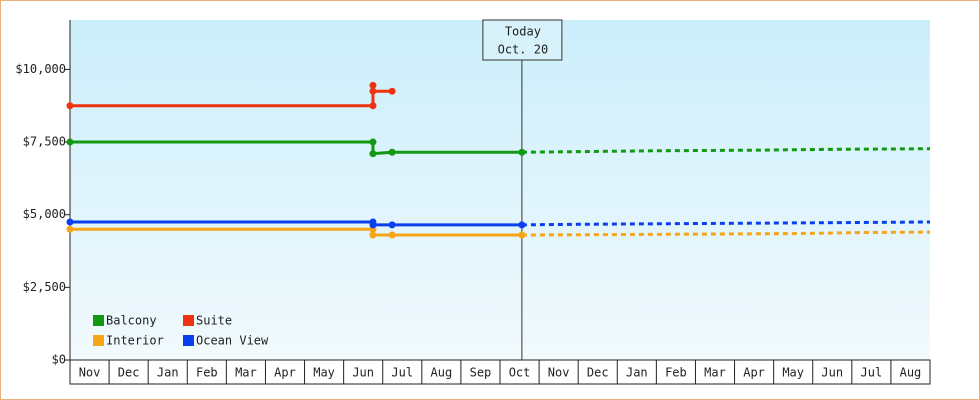 The width and height of the screenshot is (980, 400). What do you see at coordinates (214, 321) in the screenshot?
I see `legend-label: Suite` at bounding box center [214, 321].